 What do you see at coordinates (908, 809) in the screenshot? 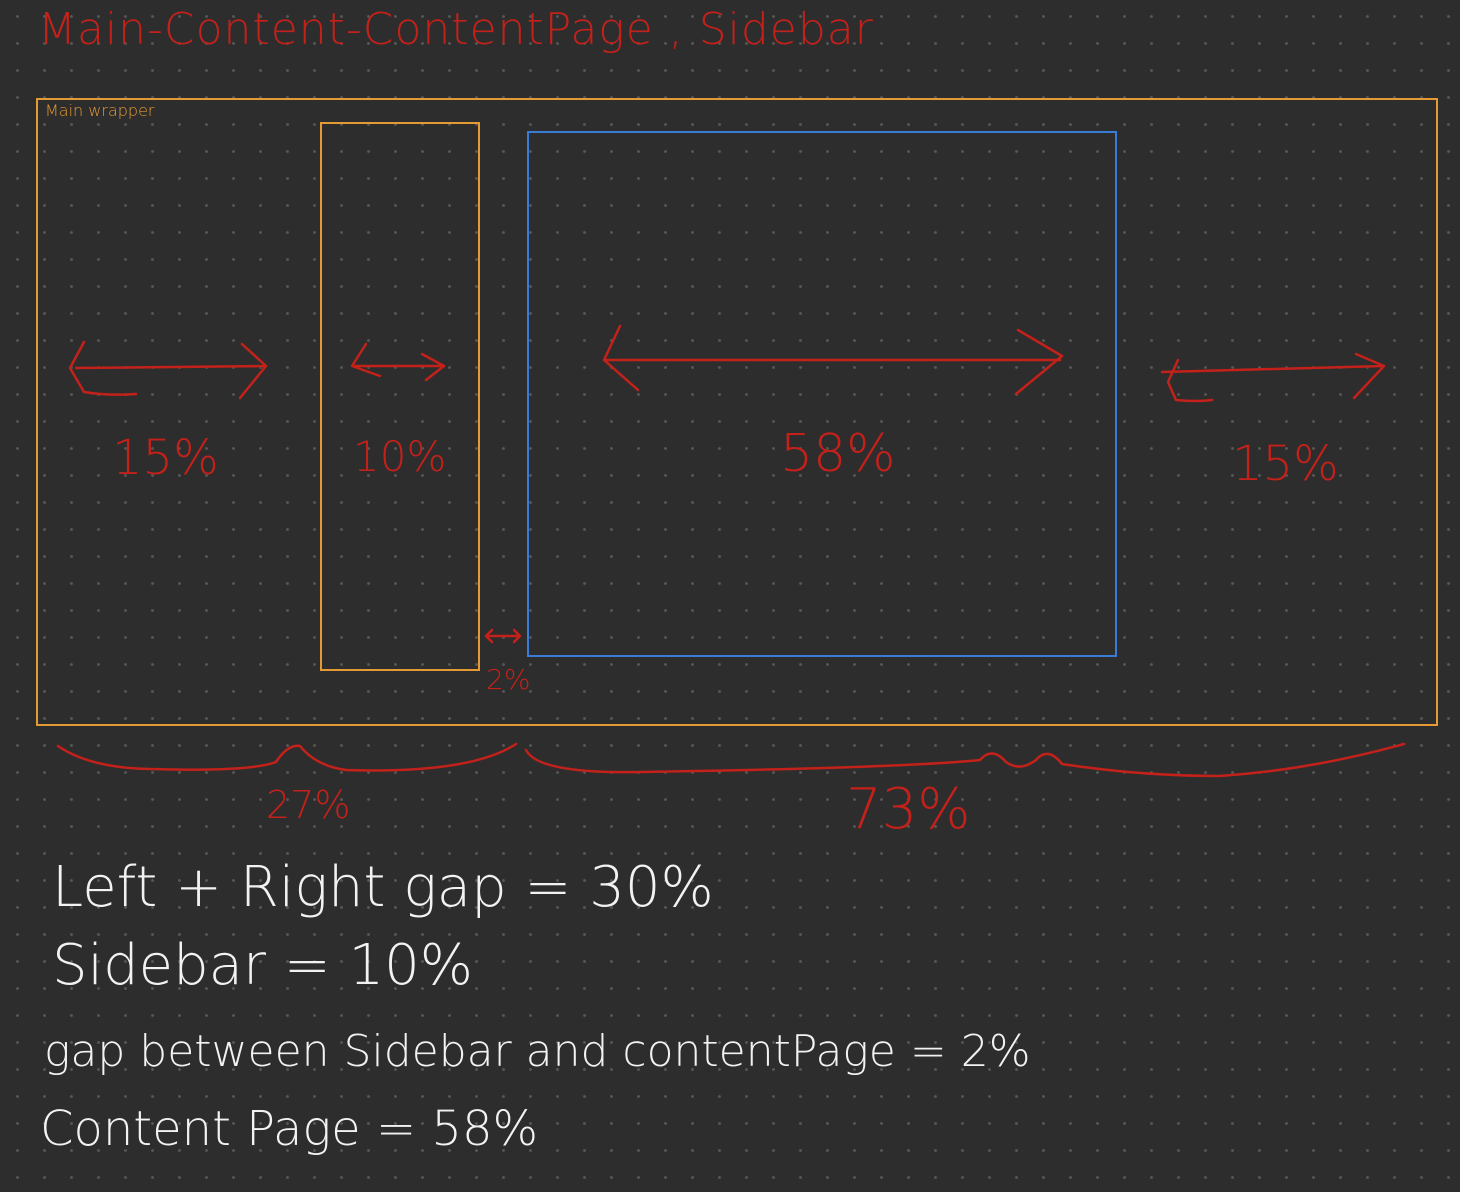
I see `right-group-percent: 73%` at bounding box center [908, 809].